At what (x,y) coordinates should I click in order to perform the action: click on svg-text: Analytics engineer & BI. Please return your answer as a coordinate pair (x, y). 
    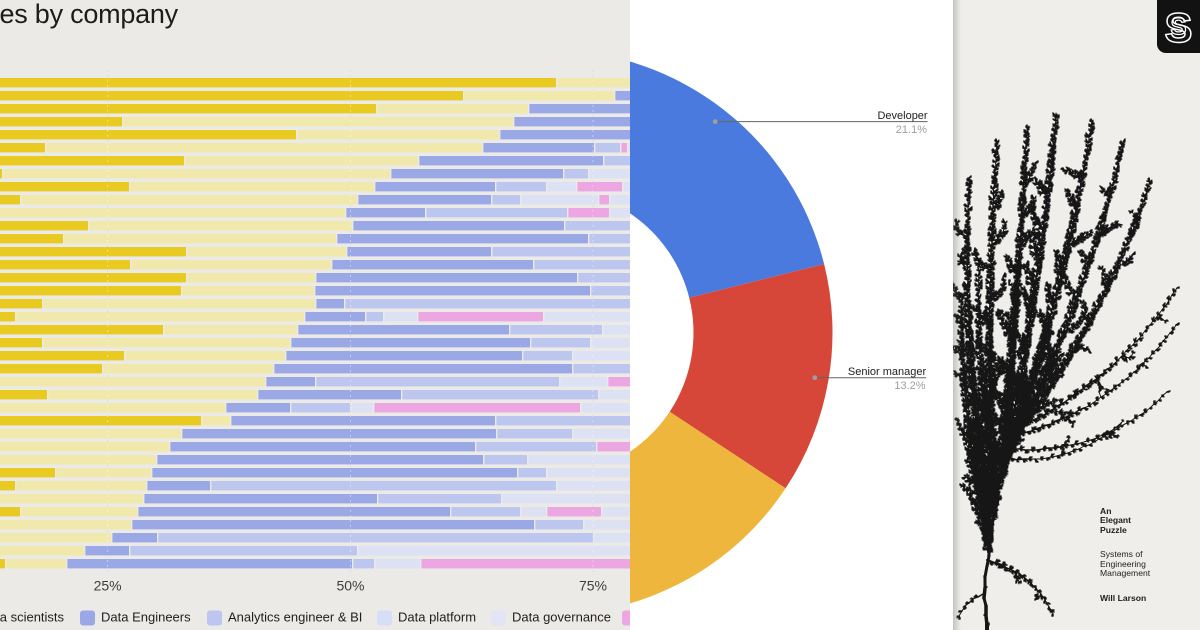
    Looking at the image, I should click on (295, 617).